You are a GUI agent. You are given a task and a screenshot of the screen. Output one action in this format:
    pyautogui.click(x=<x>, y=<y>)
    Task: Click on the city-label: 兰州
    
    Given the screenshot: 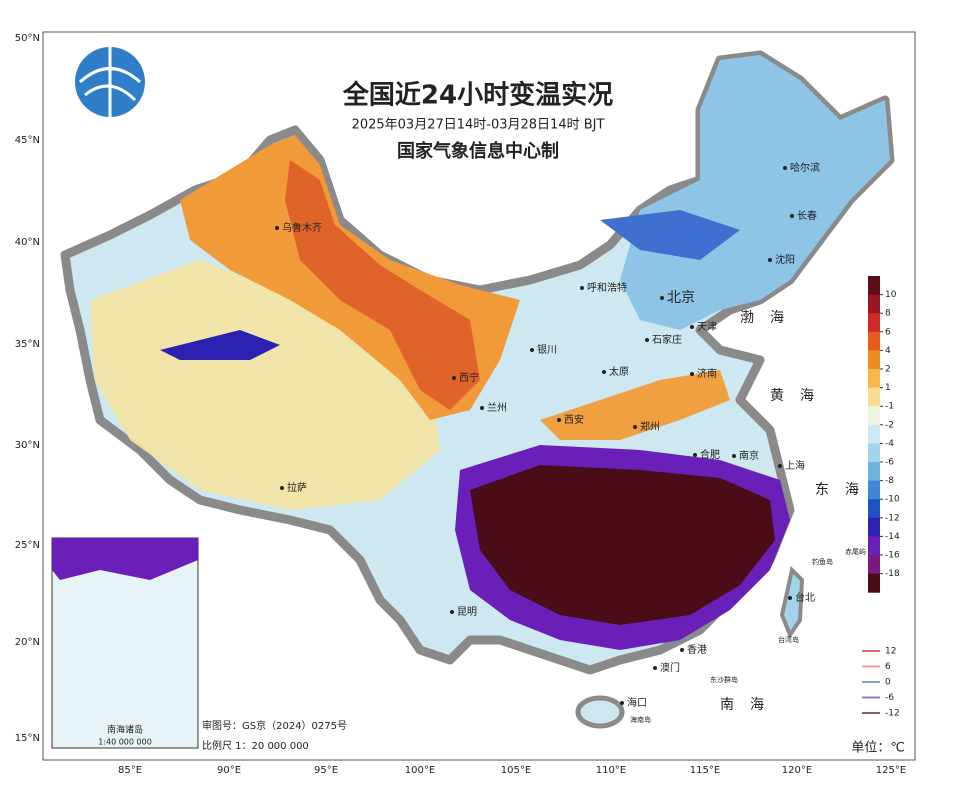 What is the action you would take?
    pyautogui.click(x=497, y=407)
    